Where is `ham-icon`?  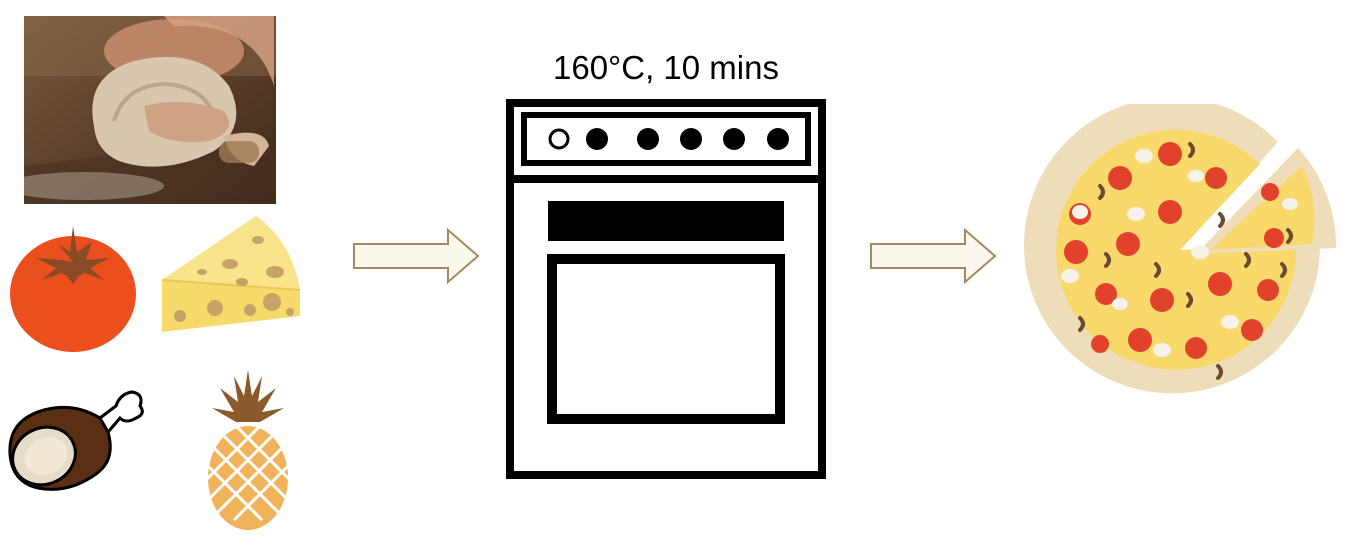 ham-icon is located at coordinates (75, 440).